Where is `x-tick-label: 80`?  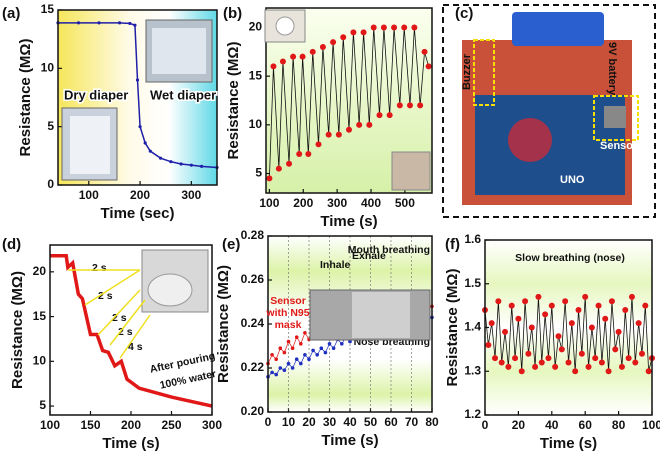
x-tick-label: 80 is located at coordinates (619, 425).